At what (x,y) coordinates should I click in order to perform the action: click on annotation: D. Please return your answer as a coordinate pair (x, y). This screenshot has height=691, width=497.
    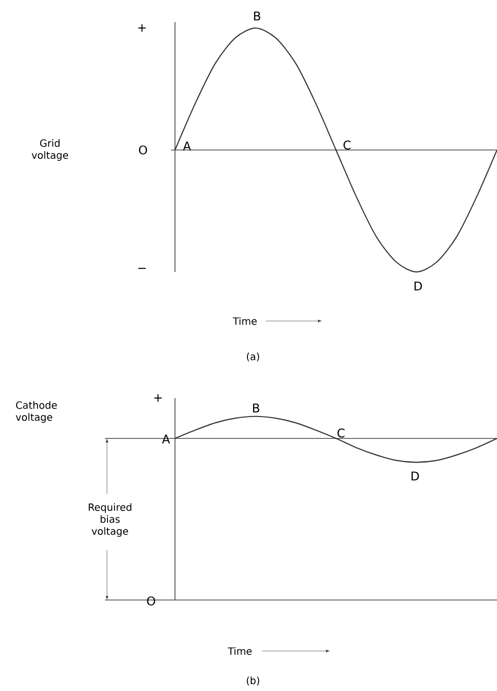
    Looking at the image, I should click on (415, 476).